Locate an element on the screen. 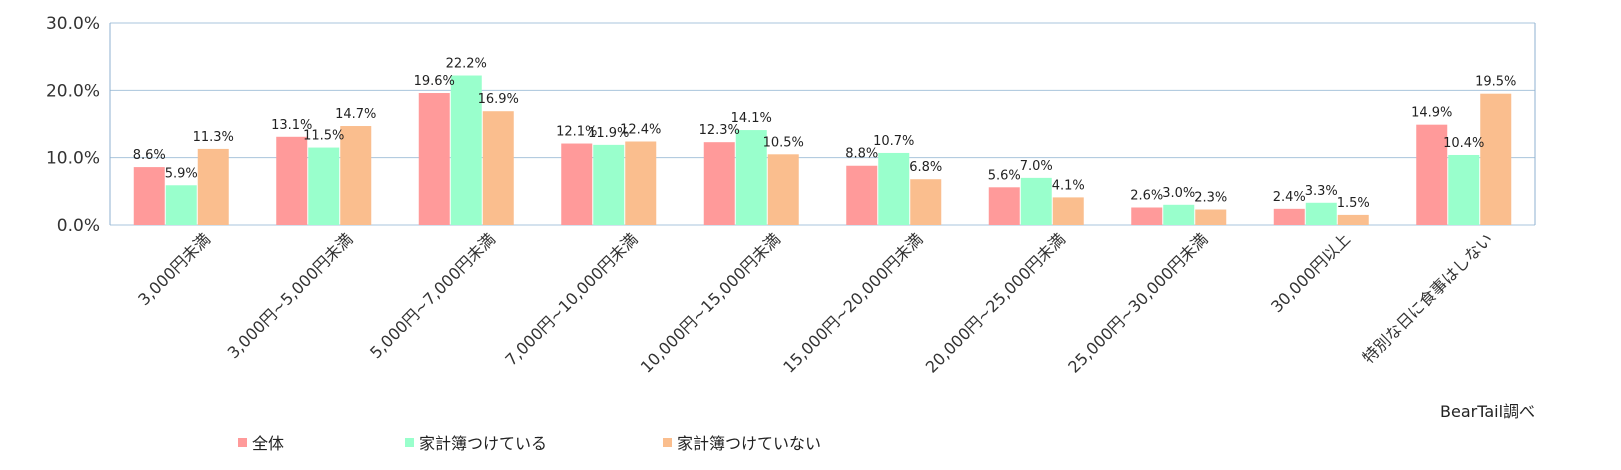  data-label: 22.2% is located at coordinates (466, 64).